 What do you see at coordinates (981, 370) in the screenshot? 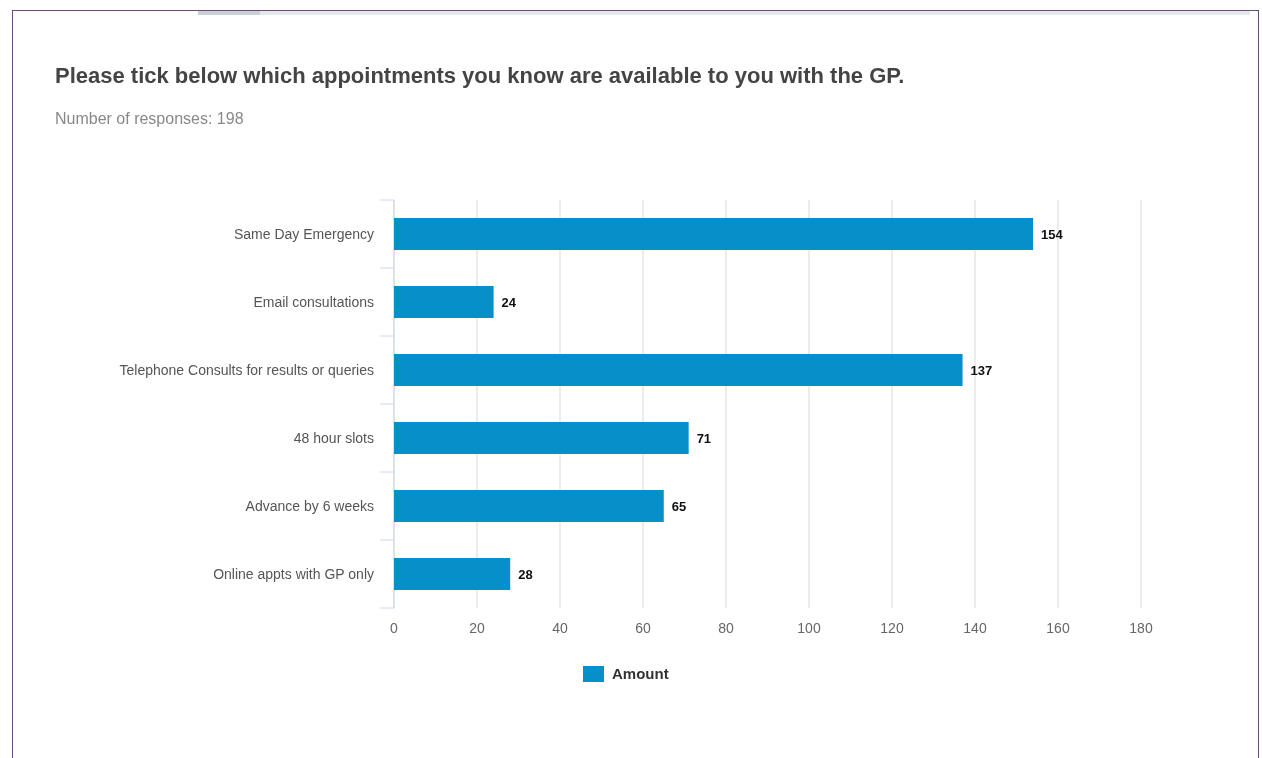
I see `data-label: 137` at bounding box center [981, 370].